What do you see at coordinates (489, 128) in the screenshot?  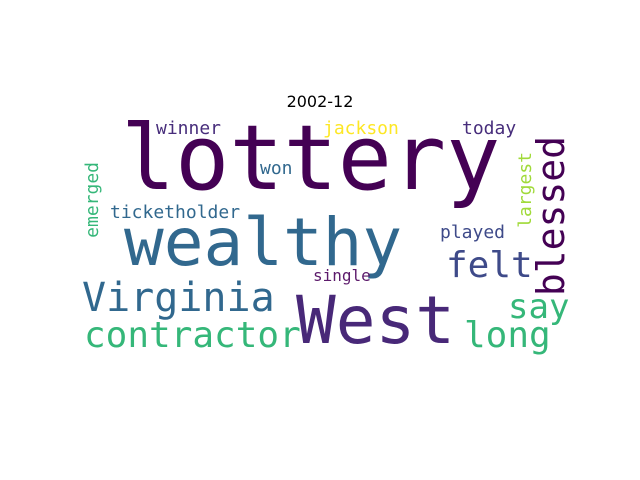 I see `word-today: today` at bounding box center [489, 128].